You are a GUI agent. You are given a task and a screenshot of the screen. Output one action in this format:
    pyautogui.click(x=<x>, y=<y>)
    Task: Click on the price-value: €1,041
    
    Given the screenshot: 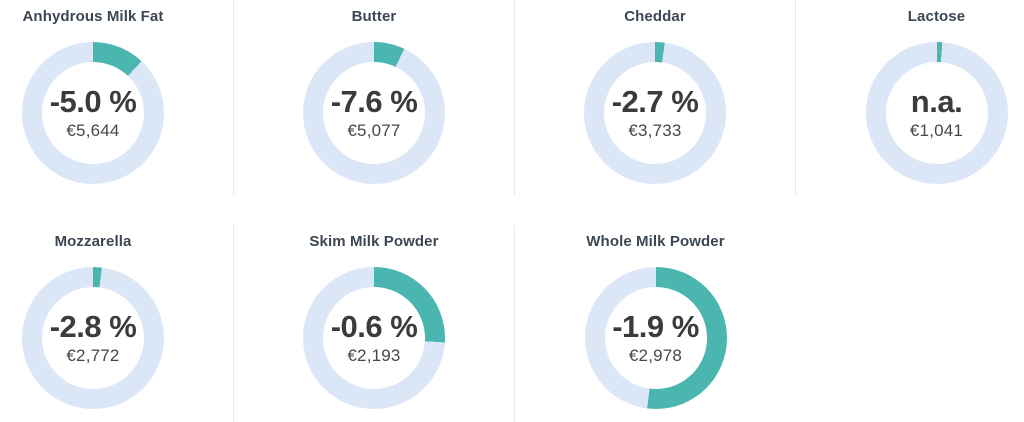 What is the action you would take?
    pyautogui.click(x=936, y=130)
    